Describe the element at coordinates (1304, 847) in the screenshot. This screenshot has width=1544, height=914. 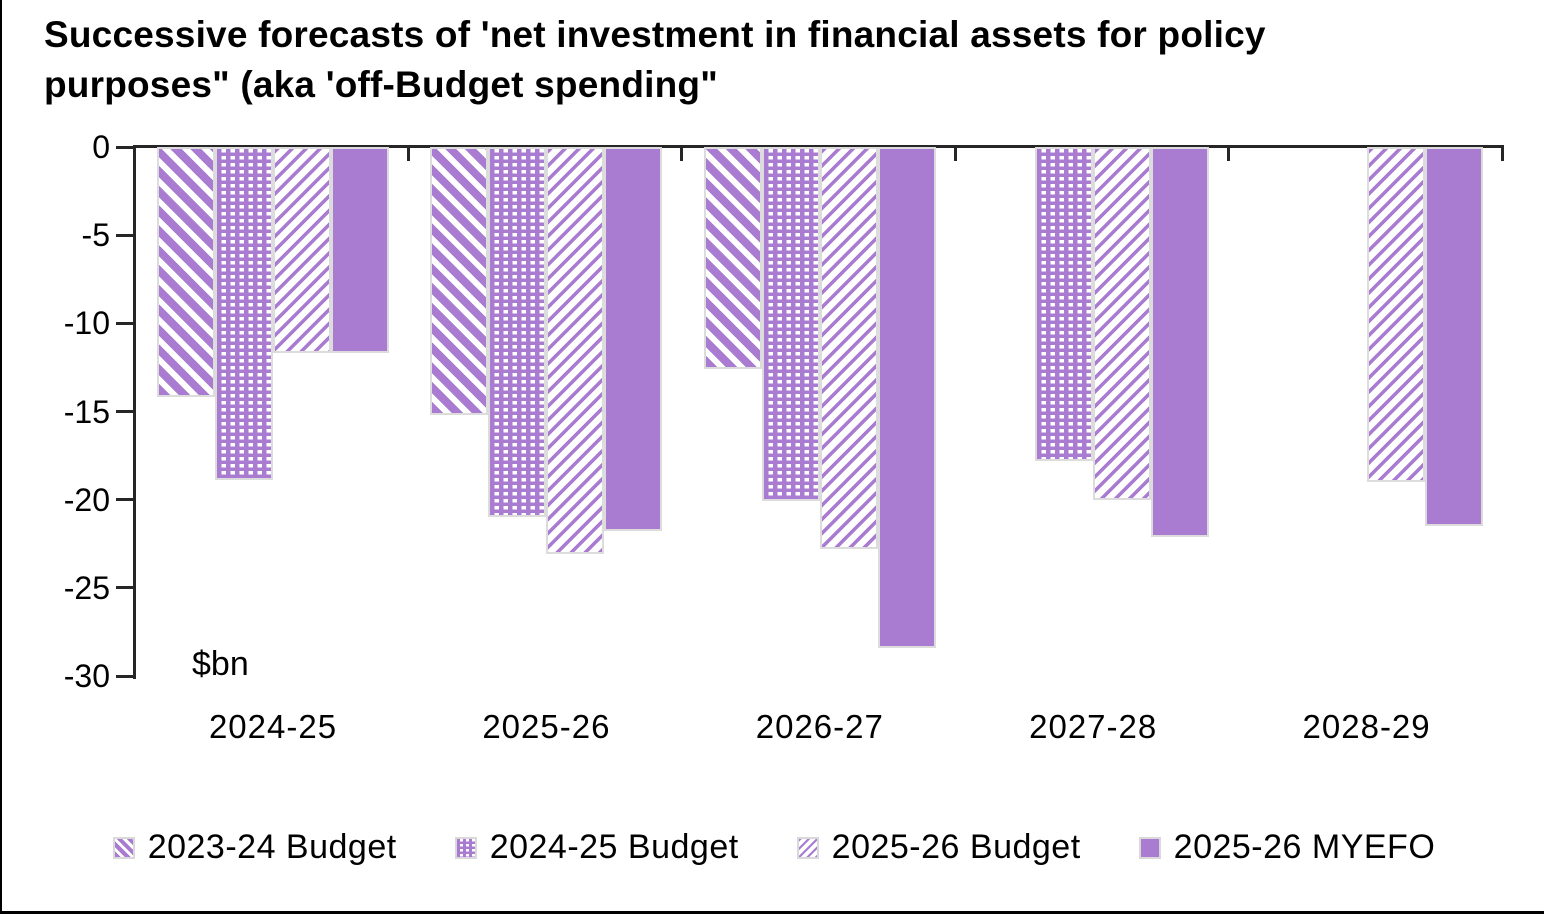
I see `legend-label: 2025-26 MYEFO` at that location.